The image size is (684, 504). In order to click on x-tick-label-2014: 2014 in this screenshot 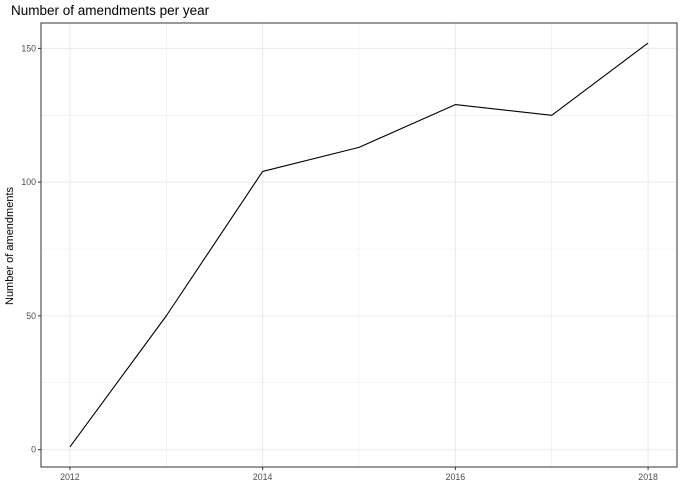, I will do `click(263, 477)`.